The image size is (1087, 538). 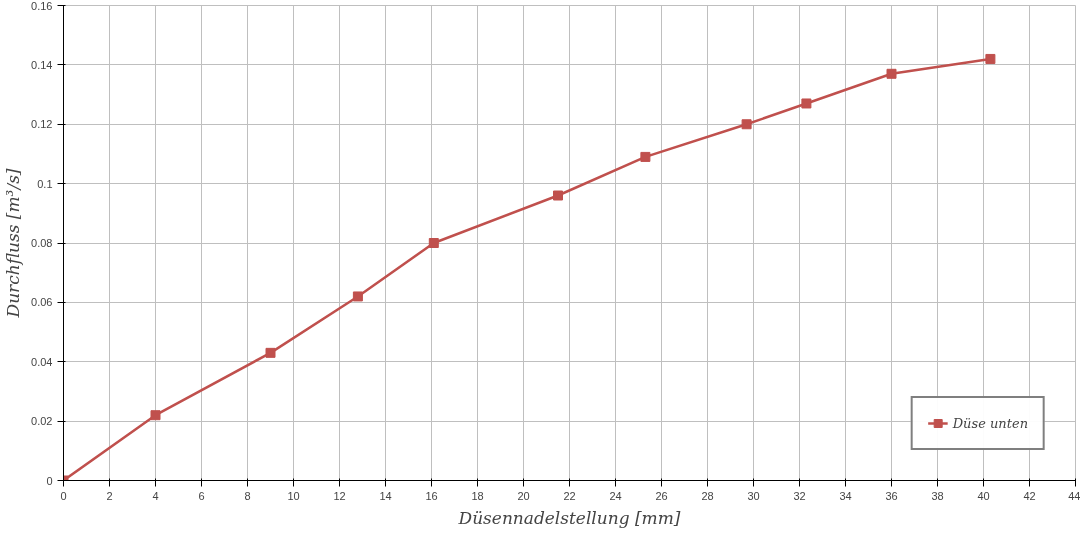 What do you see at coordinates (523, 495) in the screenshot?
I see `x-tick-label: 20` at bounding box center [523, 495].